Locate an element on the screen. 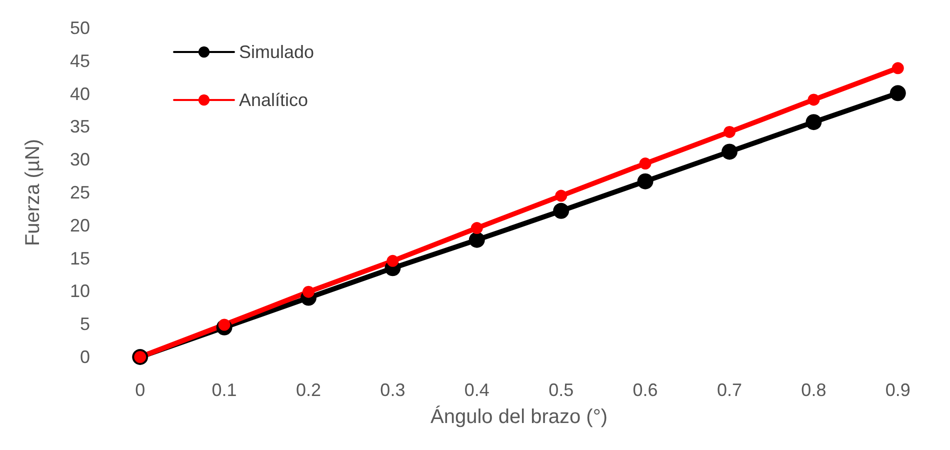  x-tick-label: 0.1 is located at coordinates (224, 390).